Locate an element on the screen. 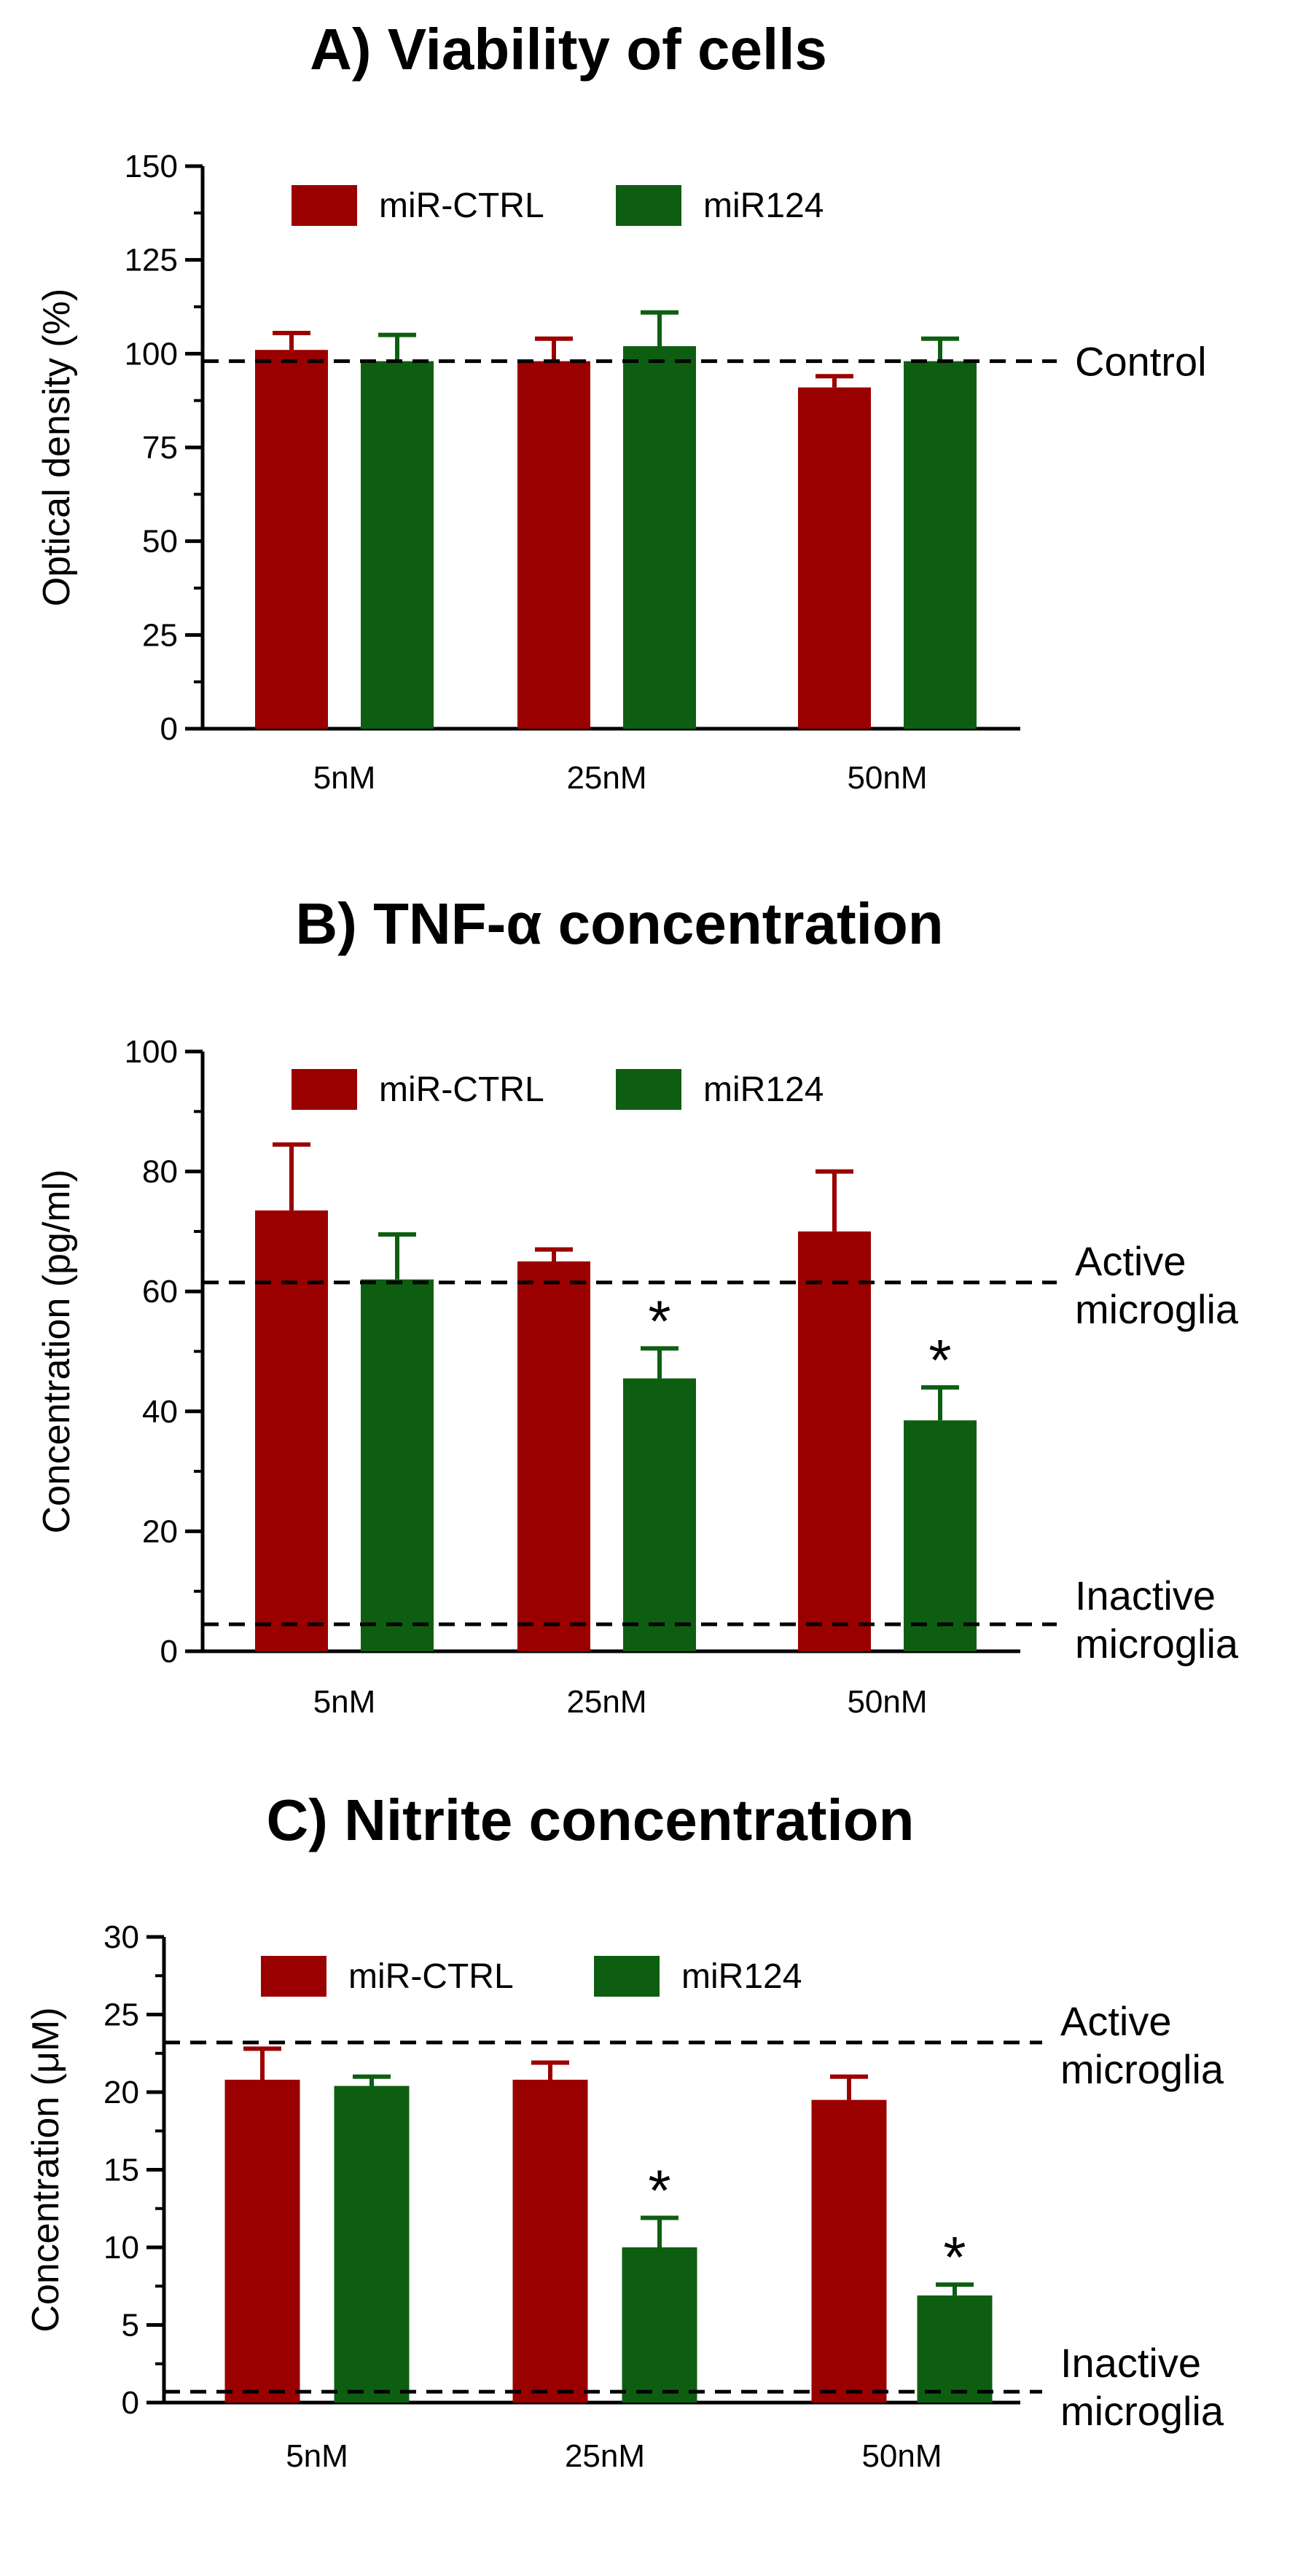 Image resolution: width=1314 pixels, height=2576 pixels. y-tick-label: 15 is located at coordinates (121, 2170).